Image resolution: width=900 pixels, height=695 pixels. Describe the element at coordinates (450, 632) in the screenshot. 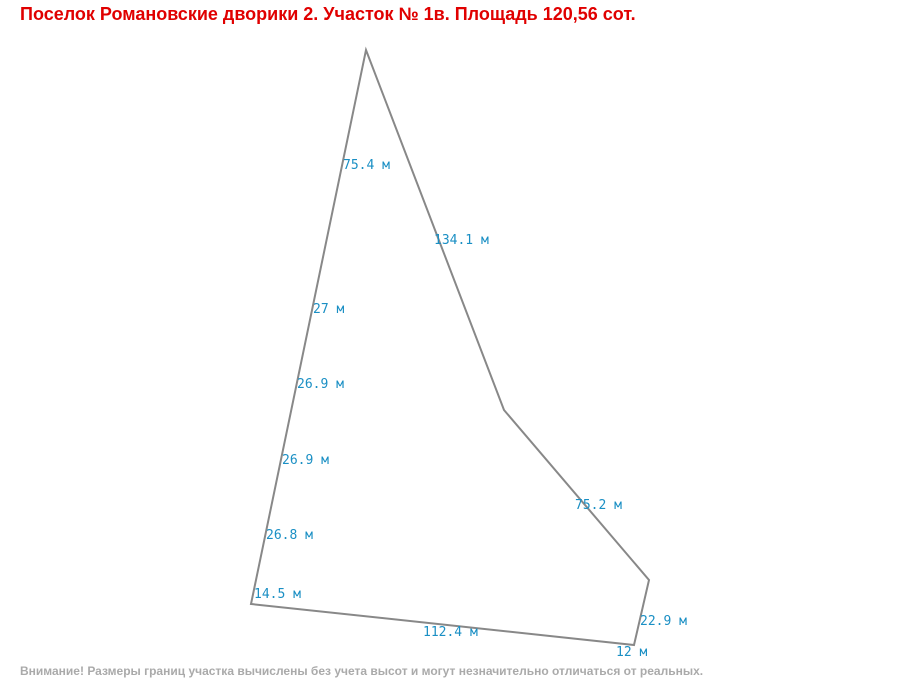

I see `edge-label: 112.4 м` at that location.